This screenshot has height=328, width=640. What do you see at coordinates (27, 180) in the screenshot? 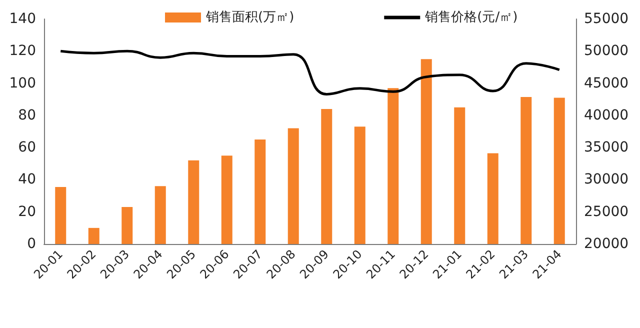
I see `y-tick-label: 40` at bounding box center [27, 180].